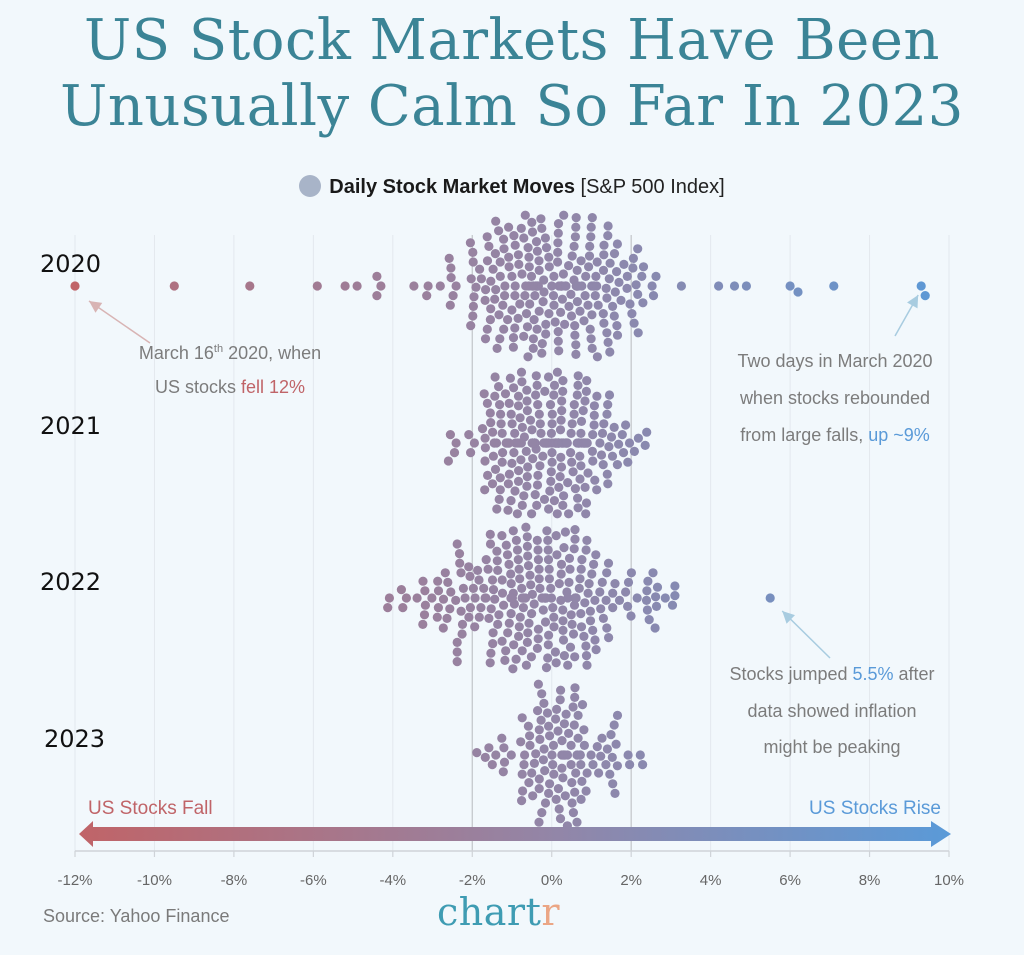  I want to click on annotation-text-part: th, so click(218, 349).